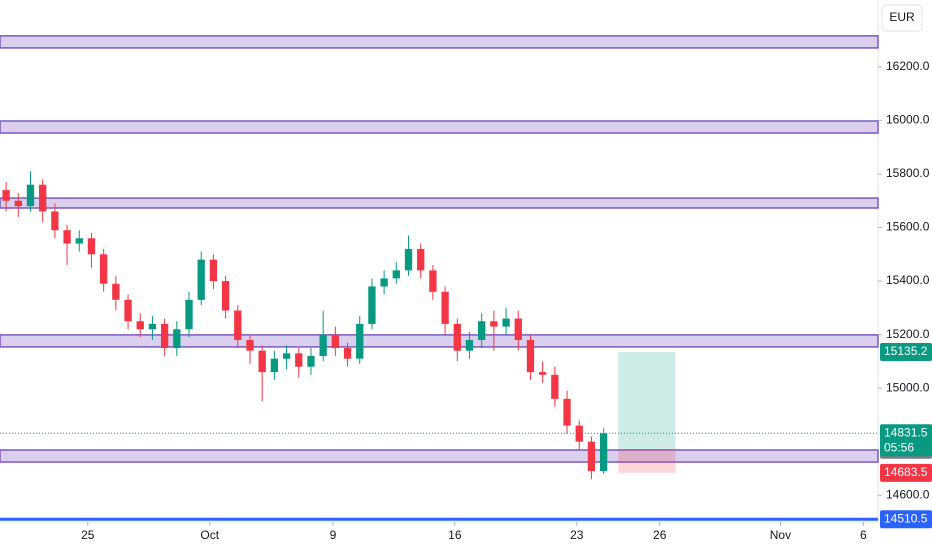 This screenshot has height=550, width=932. What do you see at coordinates (209, 535) in the screenshot?
I see `x-tick-label: Oct` at bounding box center [209, 535].